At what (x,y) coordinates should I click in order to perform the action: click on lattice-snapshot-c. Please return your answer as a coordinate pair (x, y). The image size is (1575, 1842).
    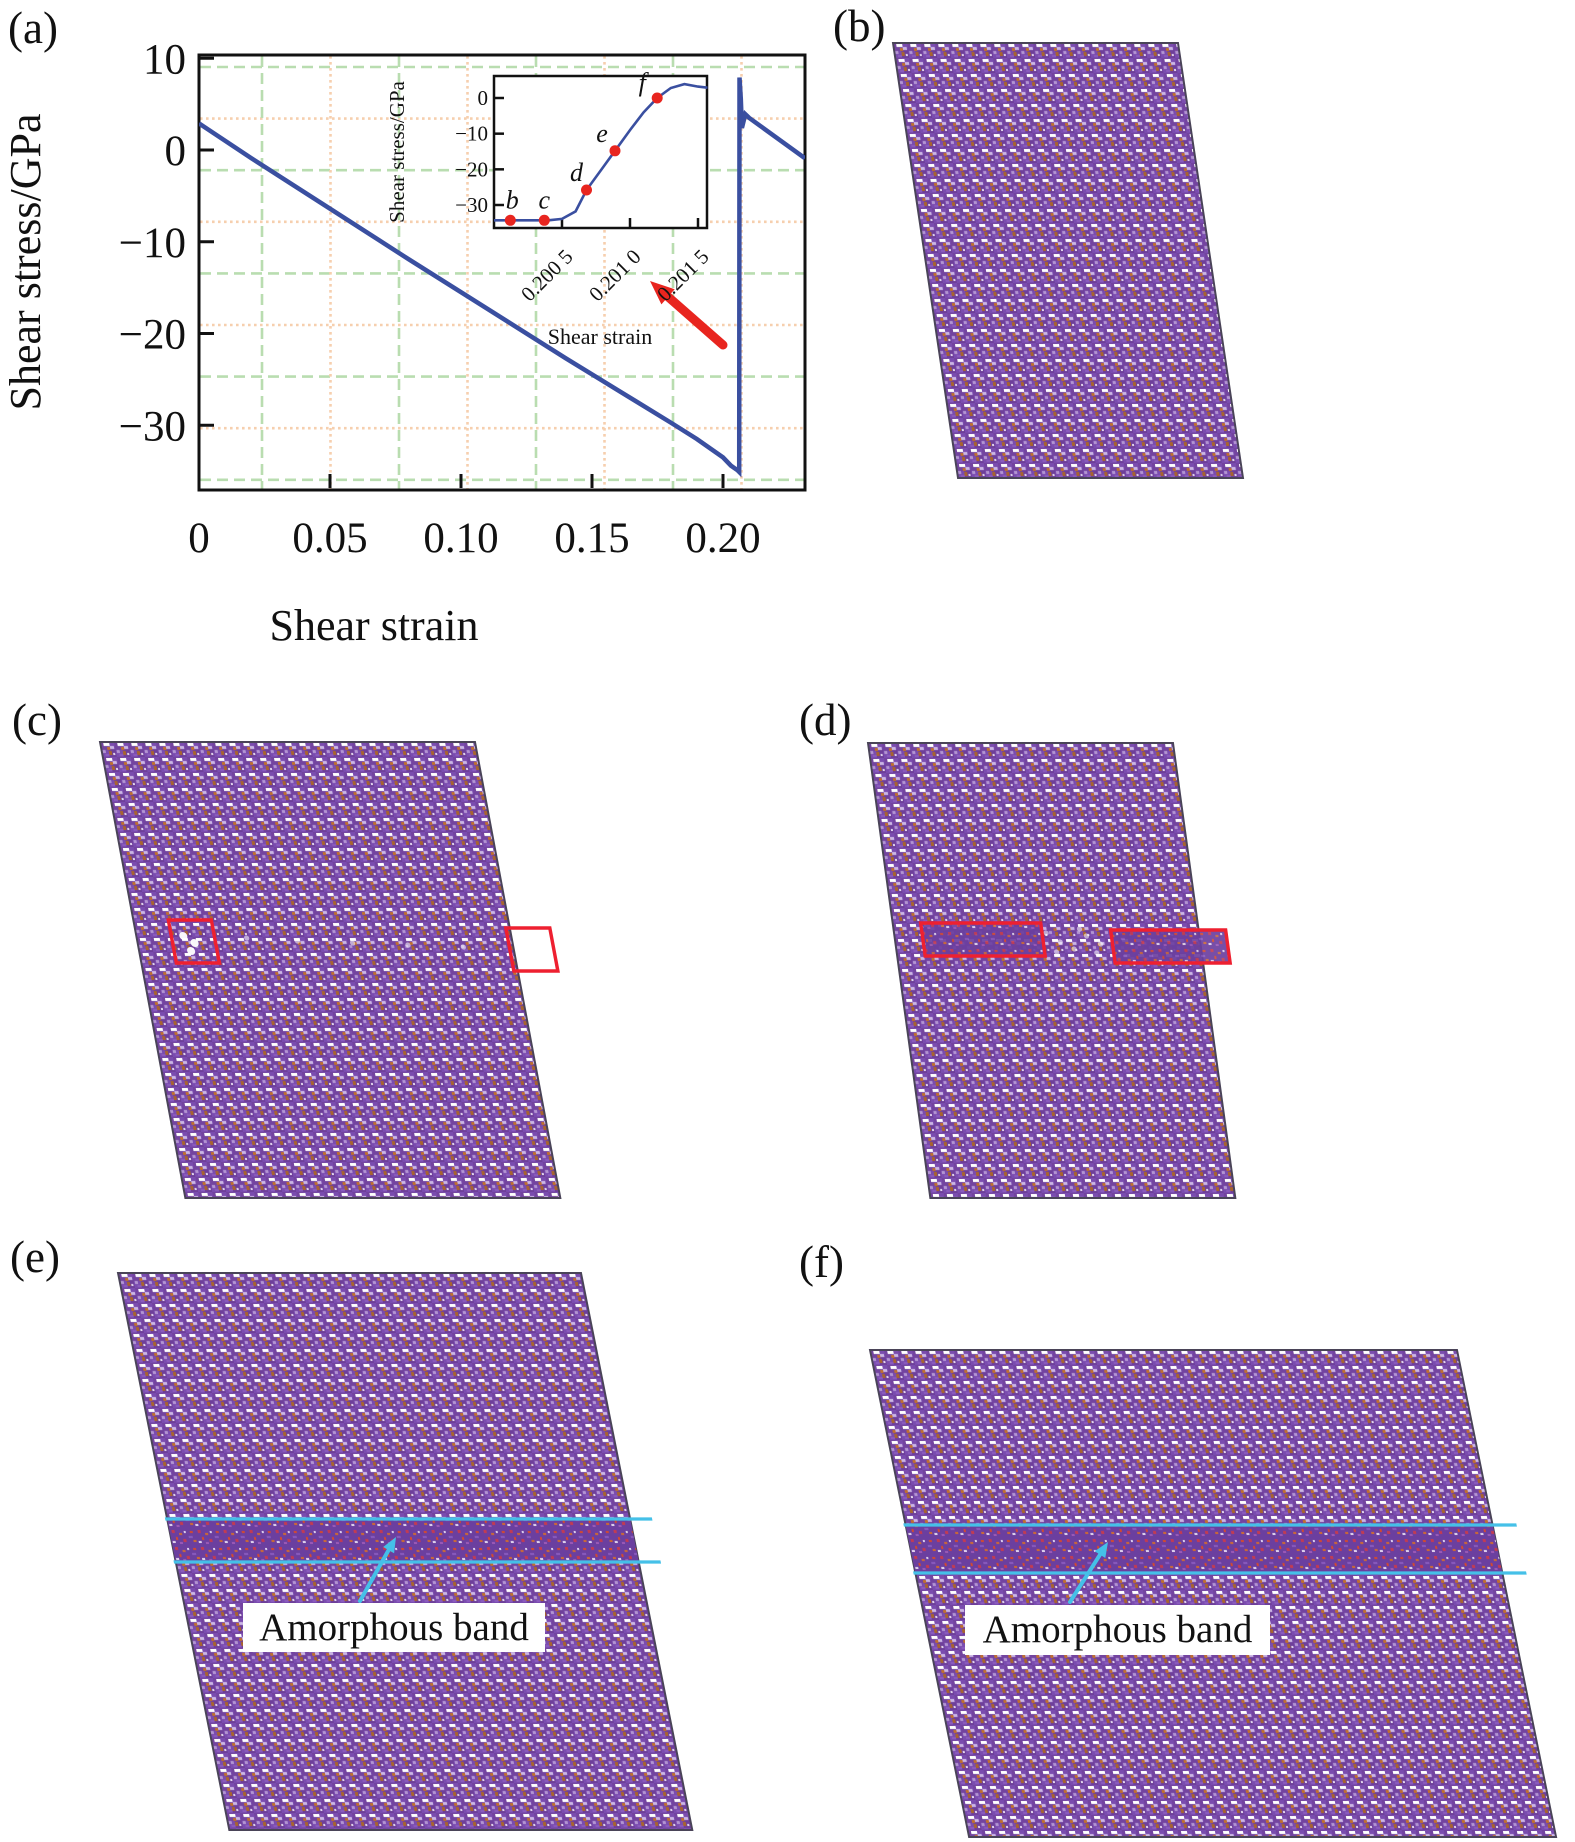
    Looking at the image, I should click on (330, 970).